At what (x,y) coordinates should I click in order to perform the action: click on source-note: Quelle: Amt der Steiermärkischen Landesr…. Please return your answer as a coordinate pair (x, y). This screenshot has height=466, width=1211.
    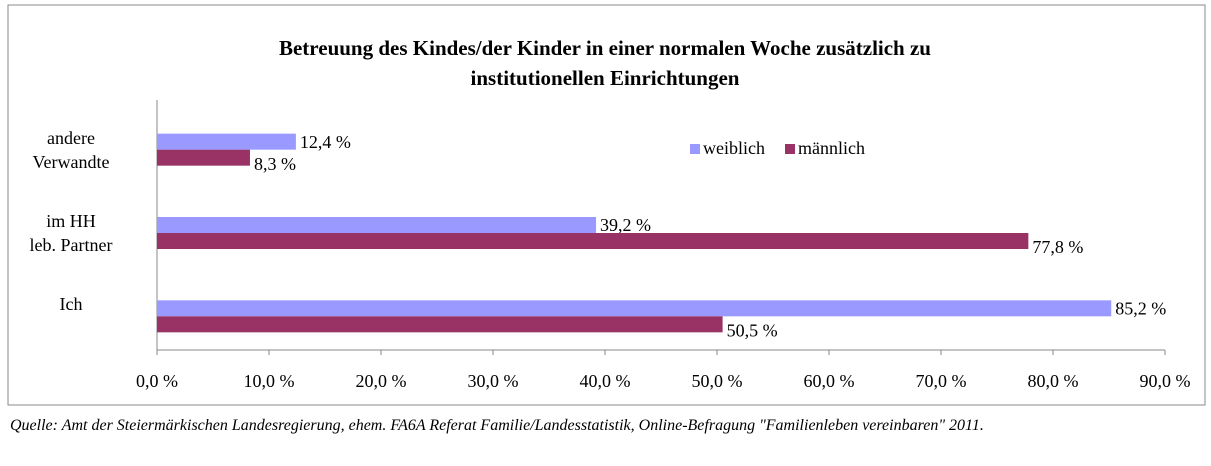
    Looking at the image, I should click on (497, 425).